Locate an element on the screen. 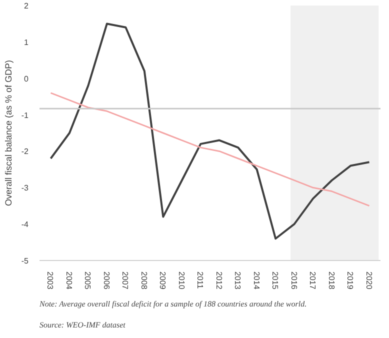 This screenshot has height=338, width=389. x-tick-label: 2013 is located at coordinates (237, 281).